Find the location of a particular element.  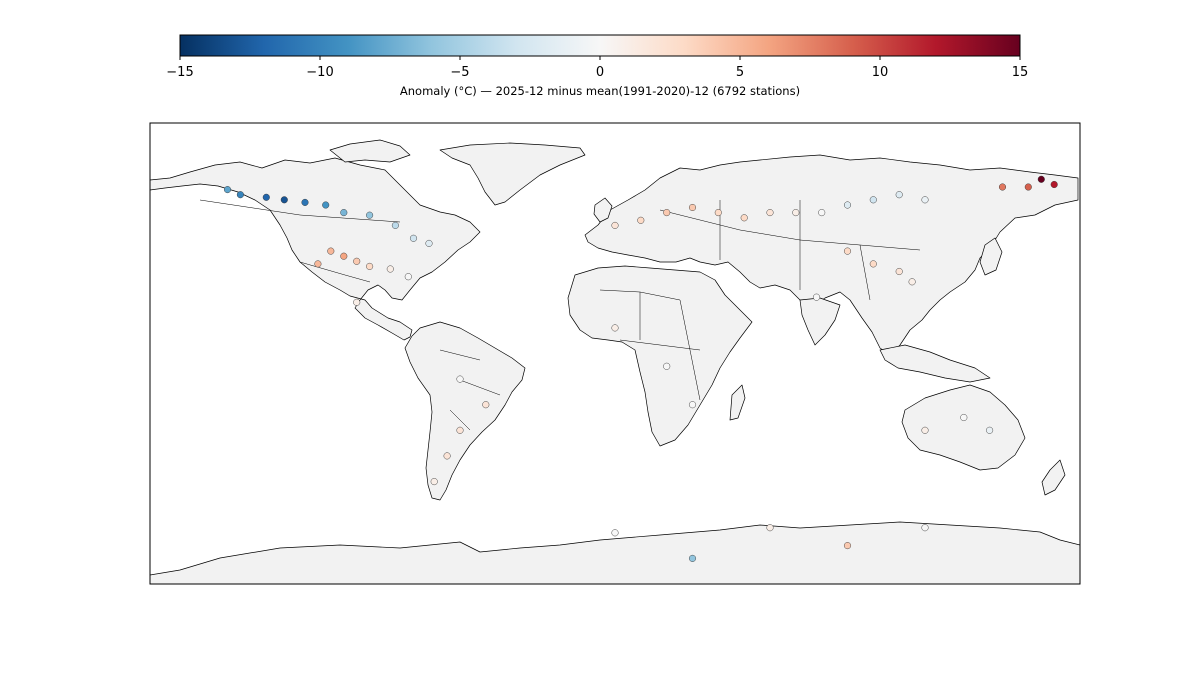

australia-landmass is located at coordinates (963, 427).